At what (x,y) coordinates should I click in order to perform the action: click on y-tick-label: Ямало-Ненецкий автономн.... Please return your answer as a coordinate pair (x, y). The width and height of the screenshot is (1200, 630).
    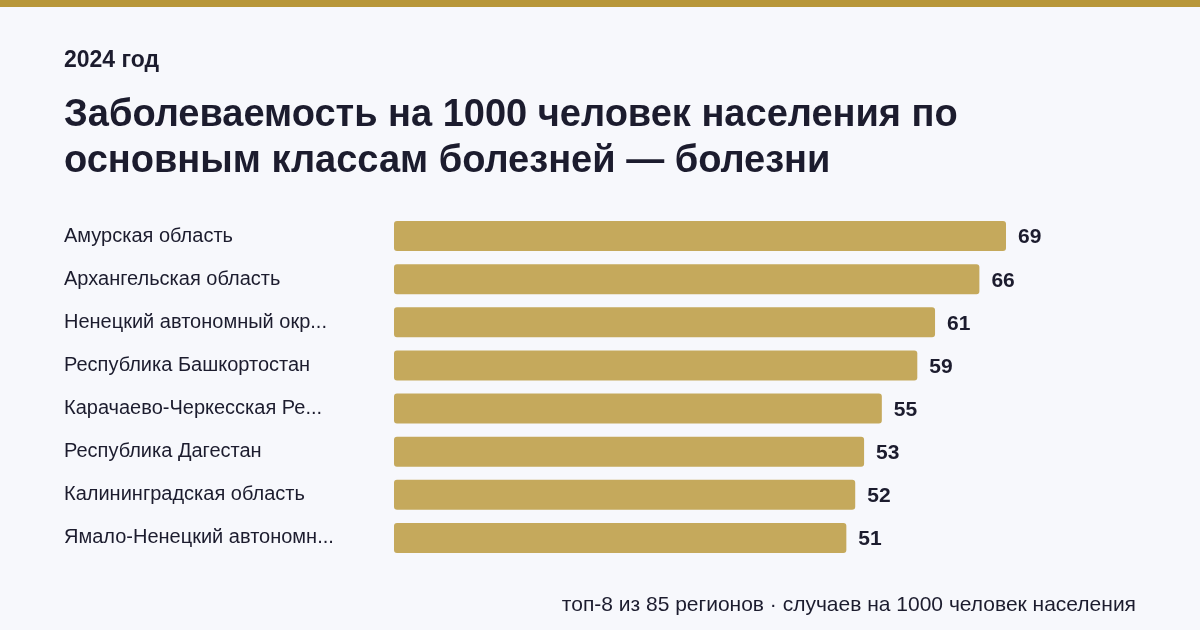
    Looking at the image, I should click on (199, 536).